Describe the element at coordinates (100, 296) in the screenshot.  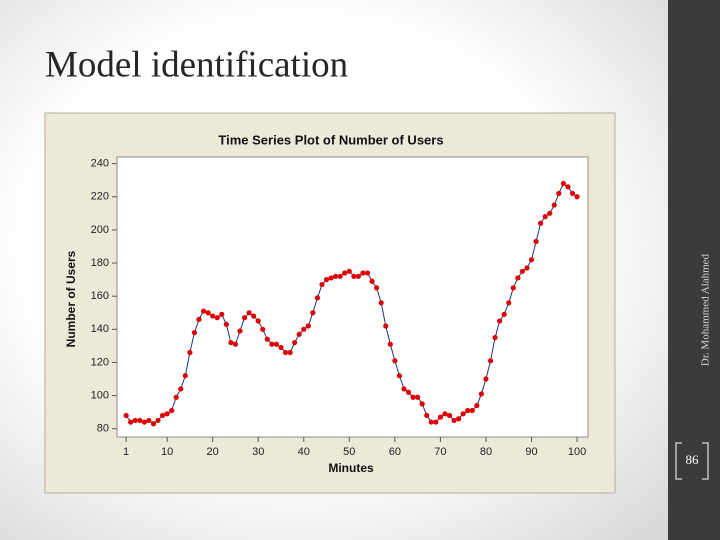
I see `y-tick-label: 160` at that location.